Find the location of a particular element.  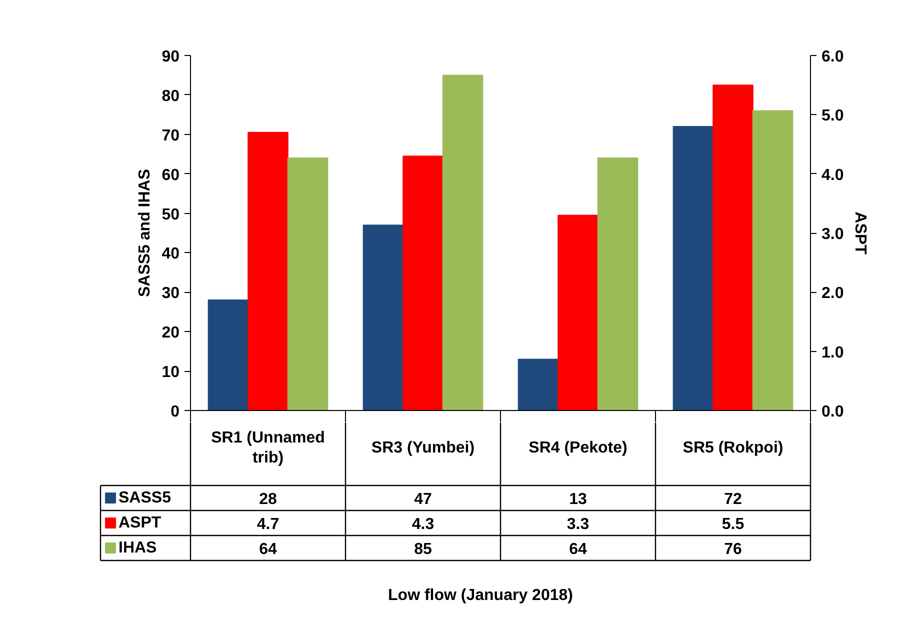

text: Low flow (January 2018) is located at coordinates (480, 595).